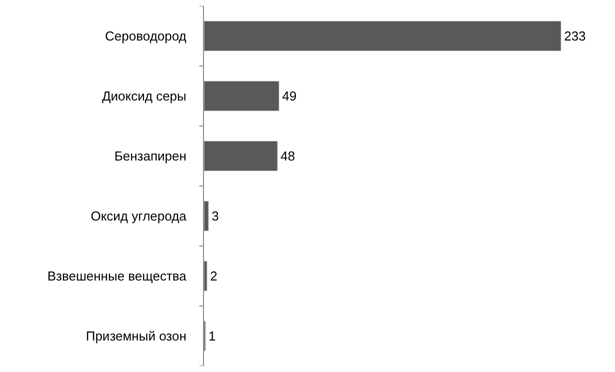 The width and height of the screenshot is (615, 372). What do you see at coordinates (215, 216) in the screenshot?
I see `data-label: 3` at bounding box center [215, 216].